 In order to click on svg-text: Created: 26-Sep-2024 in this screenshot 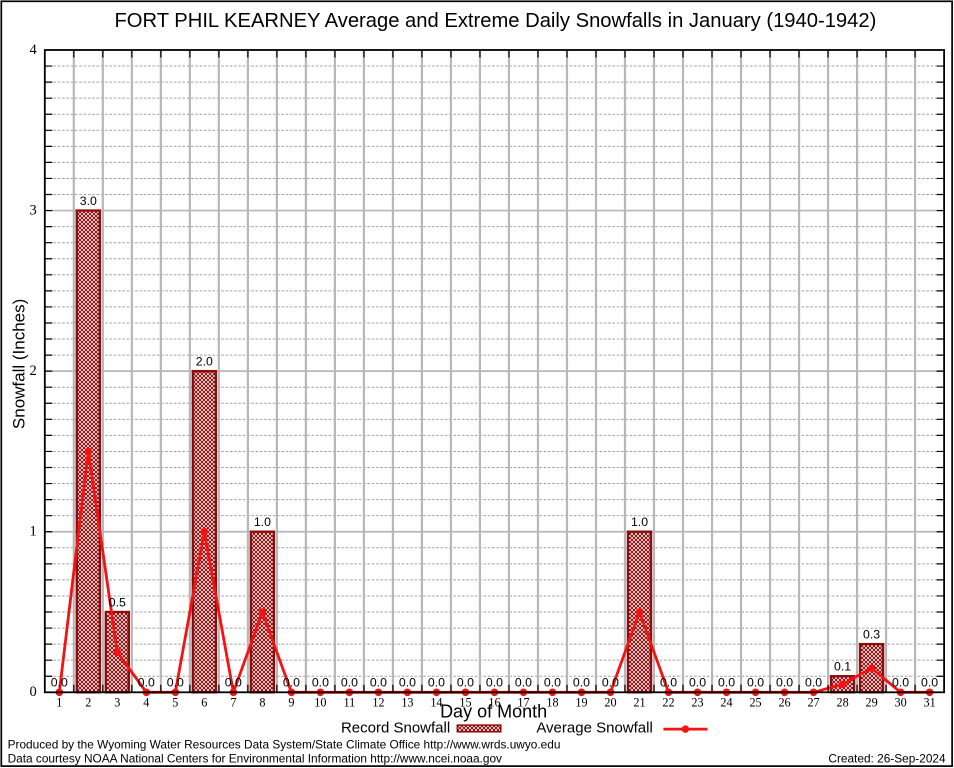, I will do `click(887, 759)`.